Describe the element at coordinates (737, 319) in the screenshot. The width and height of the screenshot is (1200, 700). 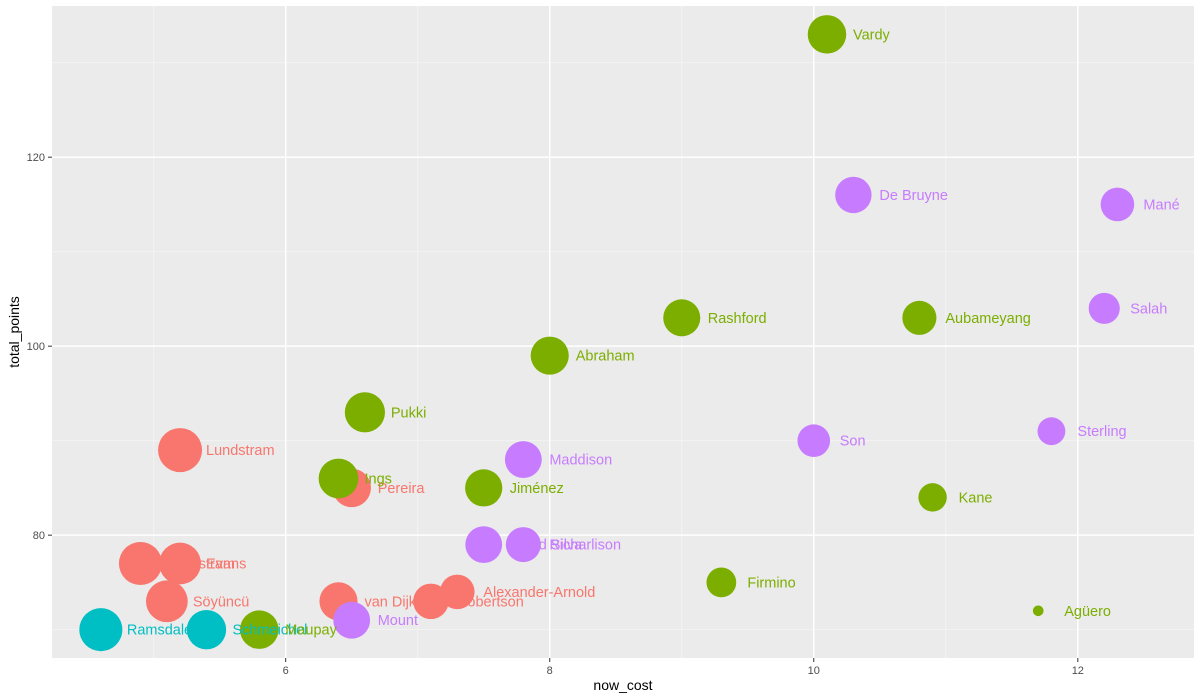
I see `point-label: Rashford` at that location.